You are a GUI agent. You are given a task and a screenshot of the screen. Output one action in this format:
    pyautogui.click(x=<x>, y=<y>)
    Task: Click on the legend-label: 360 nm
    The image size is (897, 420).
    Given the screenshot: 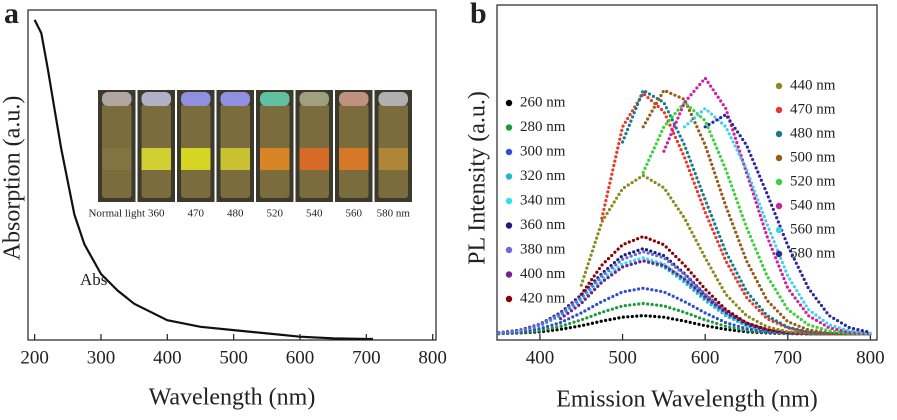 What is the action you would take?
    pyautogui.click(x=543, y=225)
    